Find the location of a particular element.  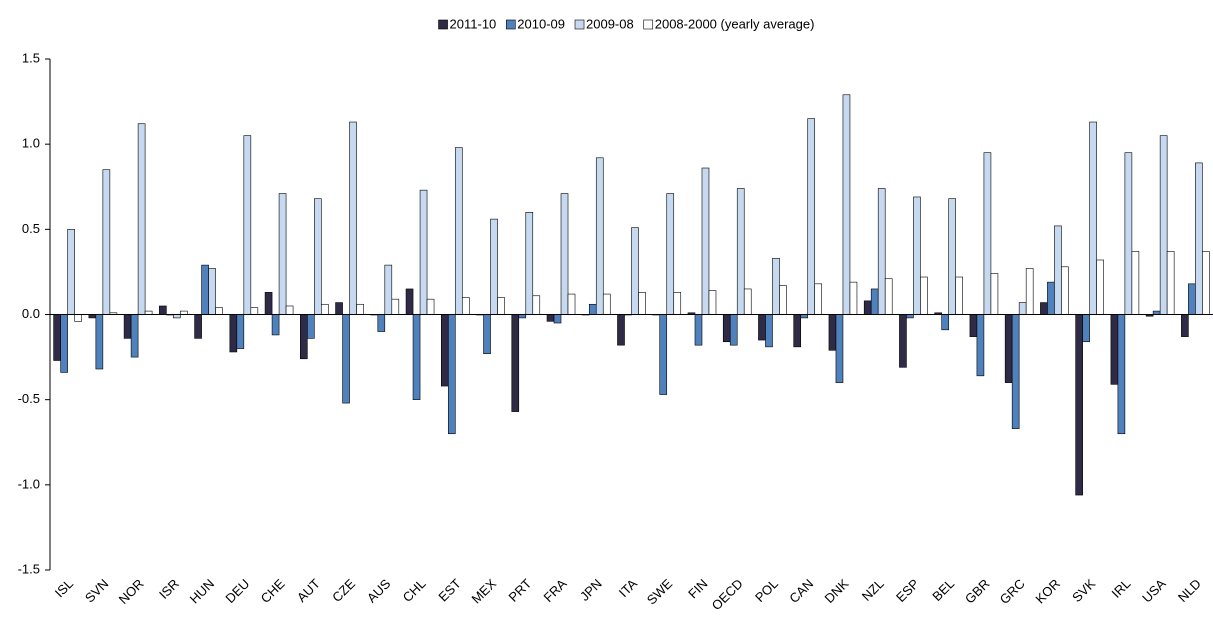

x-tick-label: NOR is located at coordinates (131, 591).